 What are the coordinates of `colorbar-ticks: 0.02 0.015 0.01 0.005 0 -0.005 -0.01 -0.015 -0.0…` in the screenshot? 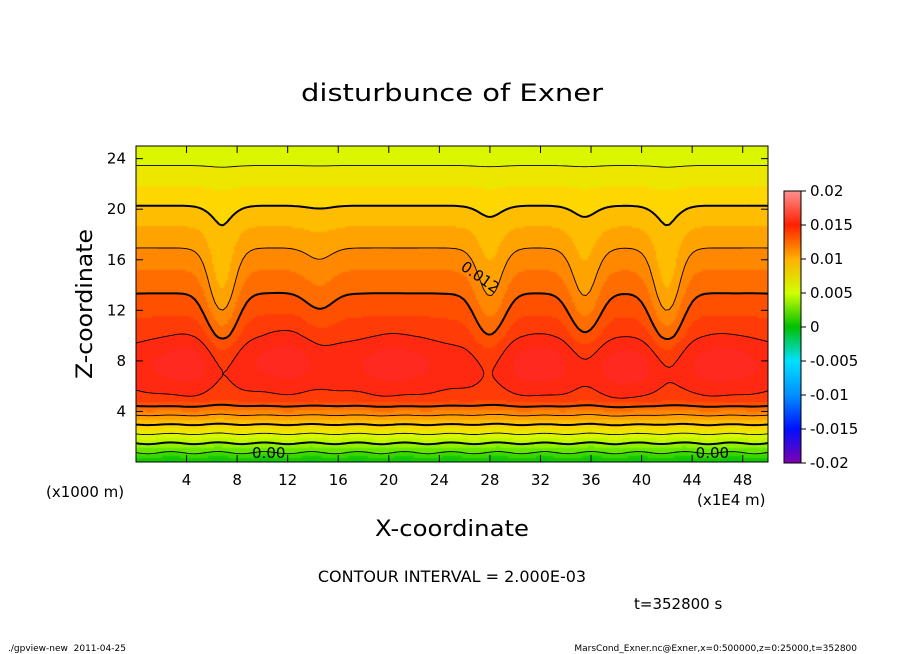 It's located at (829, 327).